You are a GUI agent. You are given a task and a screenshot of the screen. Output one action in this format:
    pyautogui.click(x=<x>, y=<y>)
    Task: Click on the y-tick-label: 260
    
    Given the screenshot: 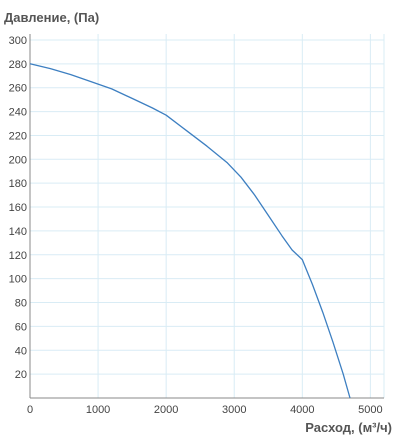 What is the action you would take?
    pyautogui.click(x=18, y=89)
    